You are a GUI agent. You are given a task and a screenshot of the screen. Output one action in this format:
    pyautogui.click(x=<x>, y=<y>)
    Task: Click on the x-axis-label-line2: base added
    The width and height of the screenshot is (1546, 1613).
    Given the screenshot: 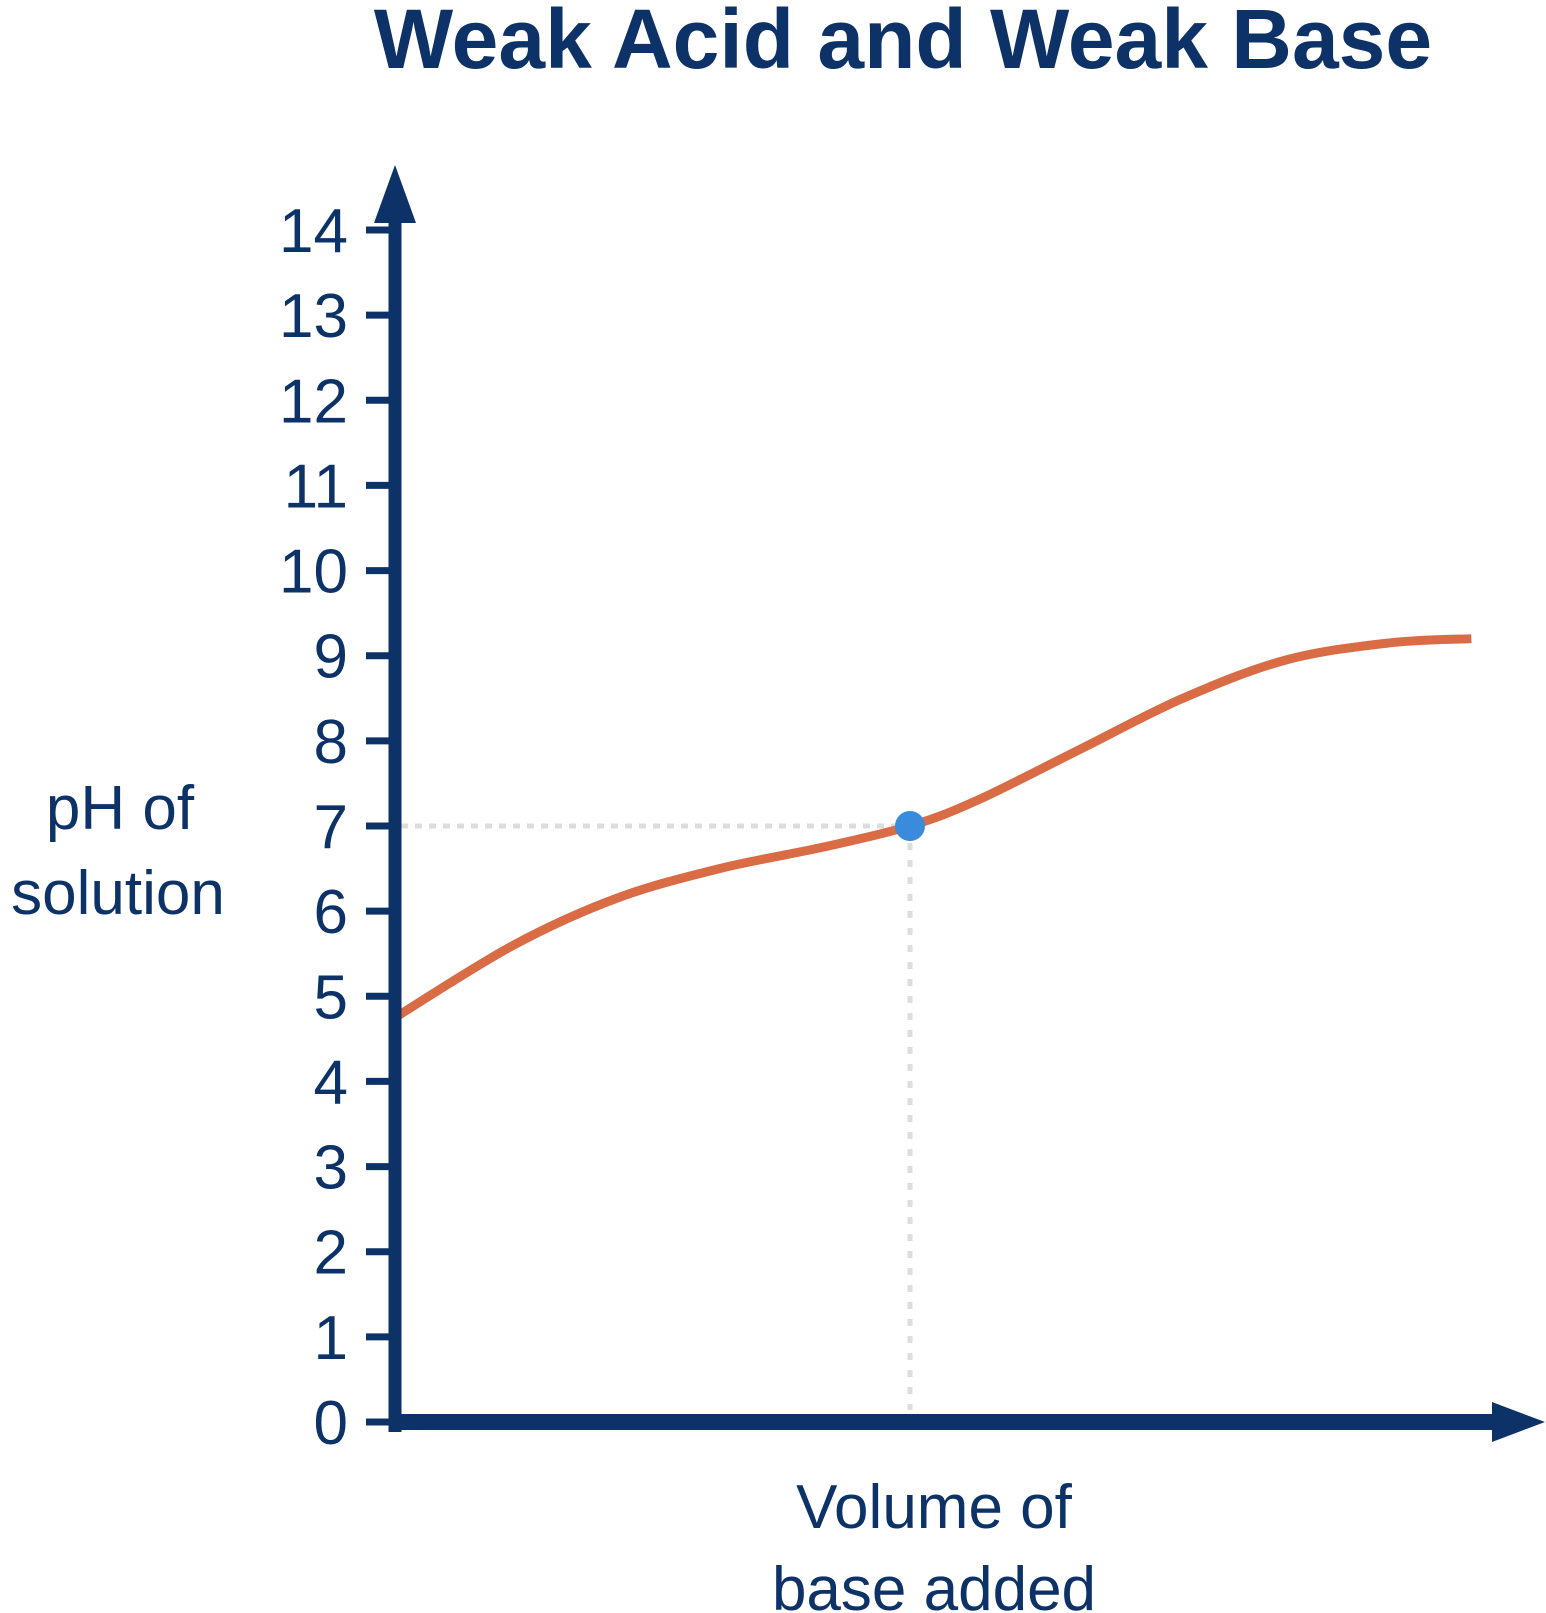 What is the action you would take?
    pyautogui.click(x=934, y=1584)
    